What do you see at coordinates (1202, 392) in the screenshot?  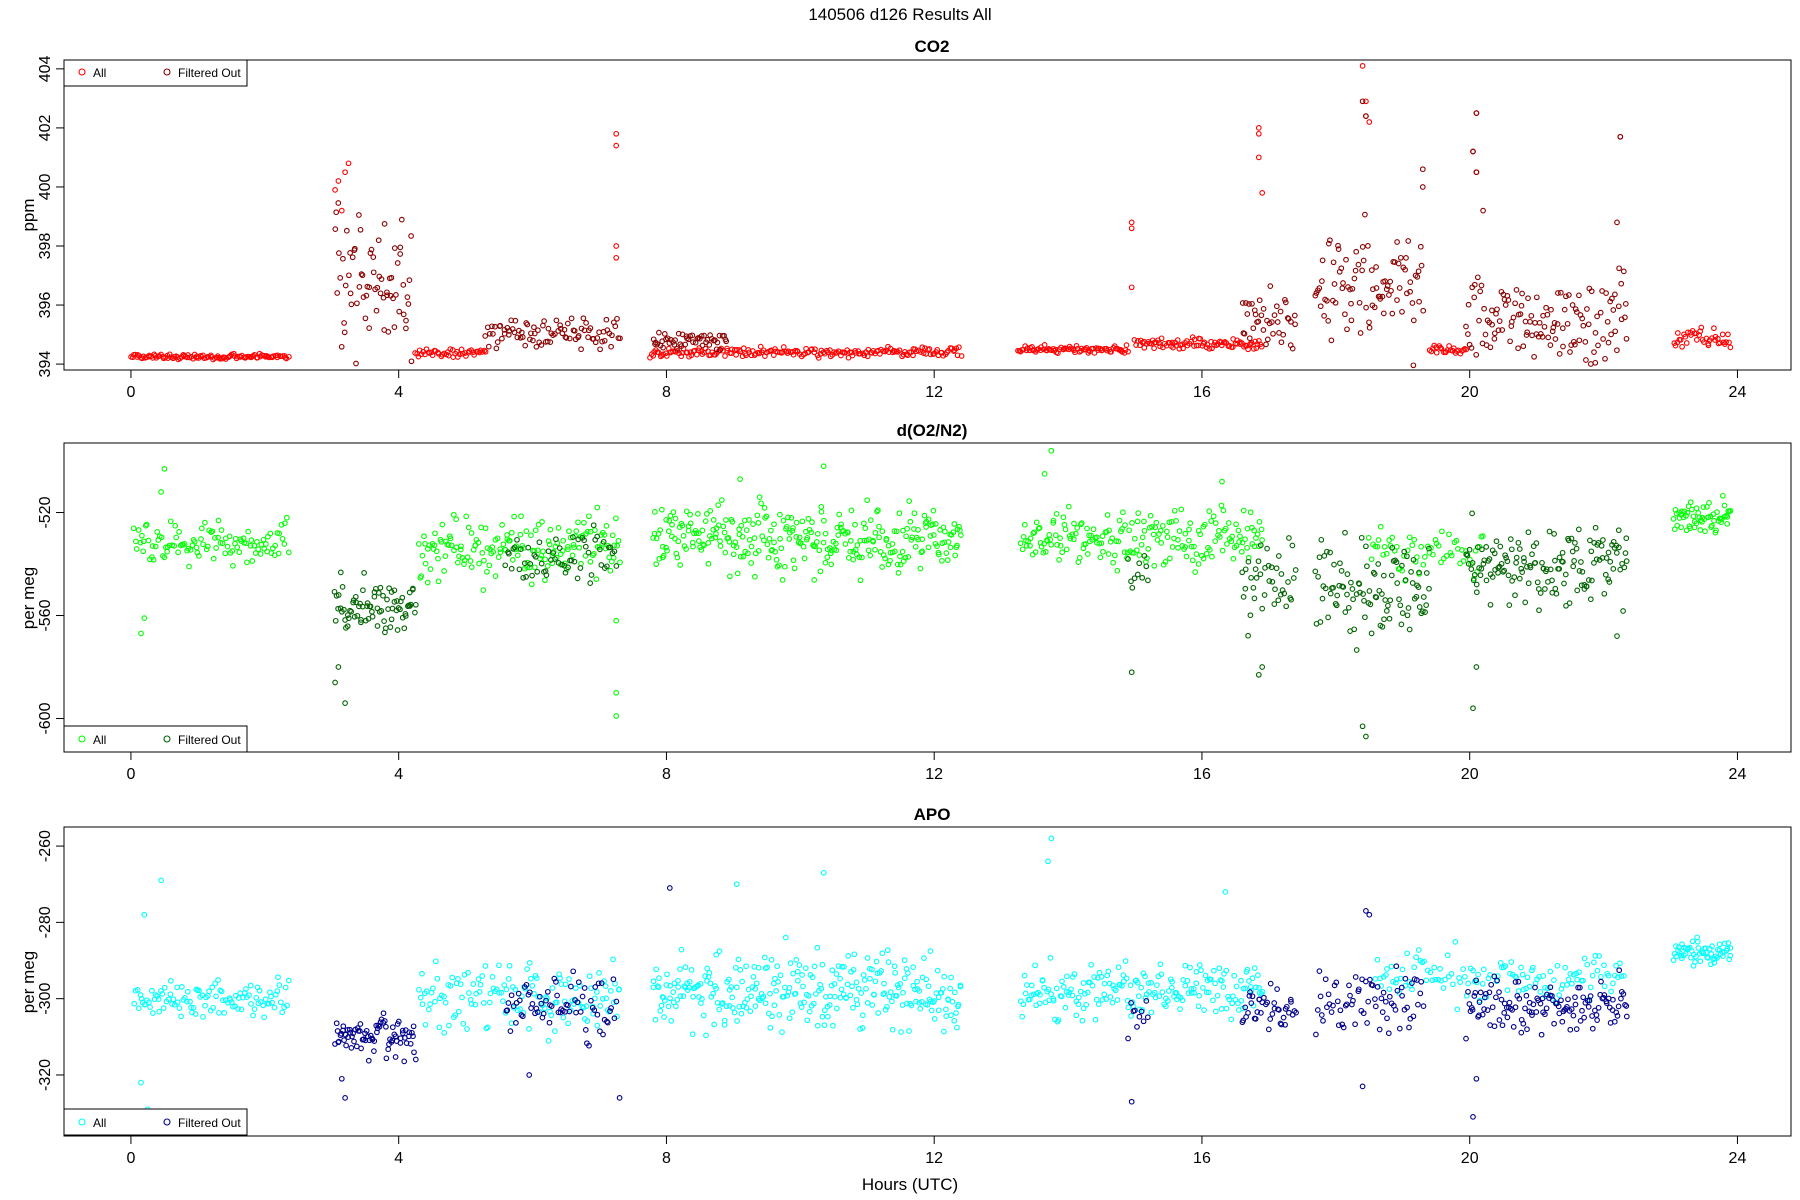 I see `x-tick-label-co2: 16` at bounding box center [1202, 392].